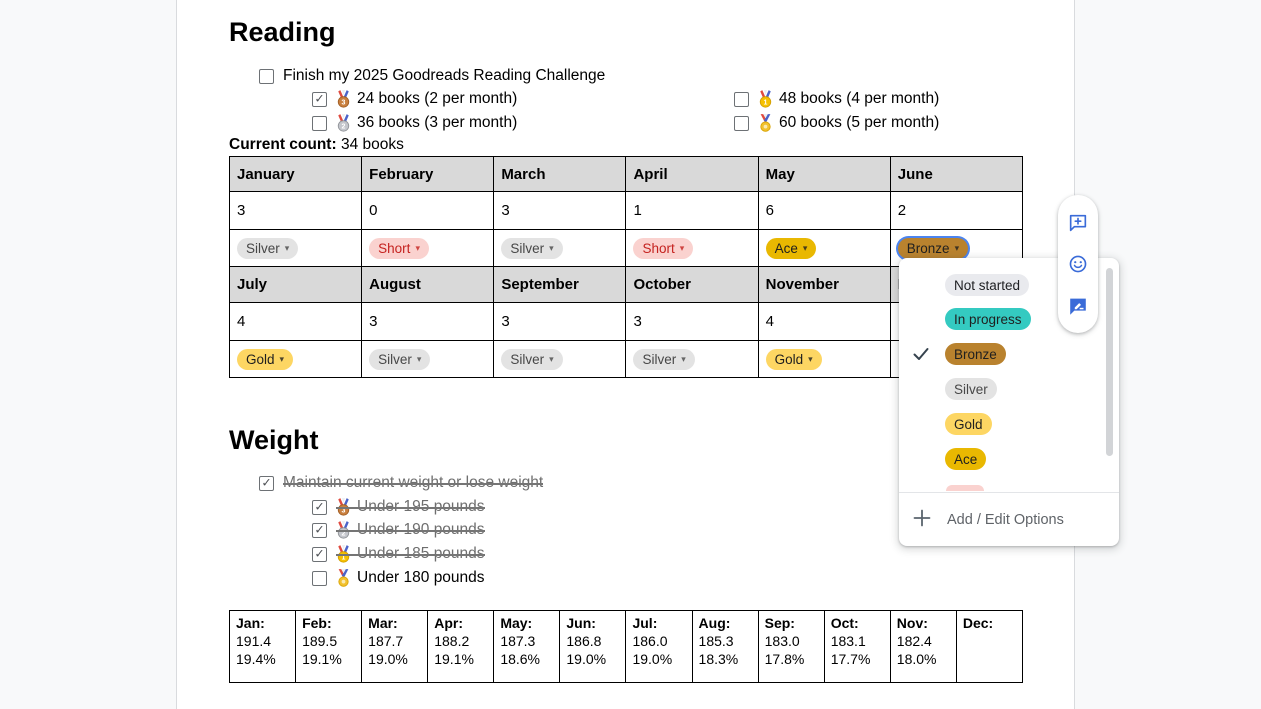  I want to click on weight-section-title: Weight, so click(274, 440).